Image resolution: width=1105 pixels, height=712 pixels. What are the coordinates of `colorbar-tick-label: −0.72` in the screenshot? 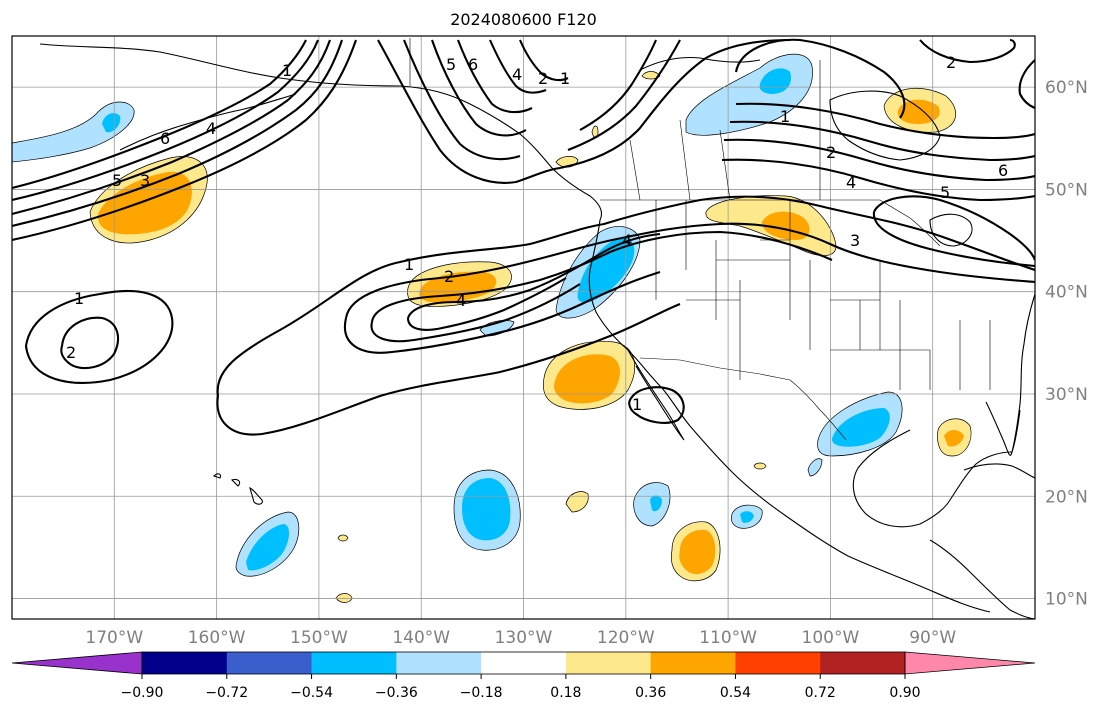 It's located at (226, 693).